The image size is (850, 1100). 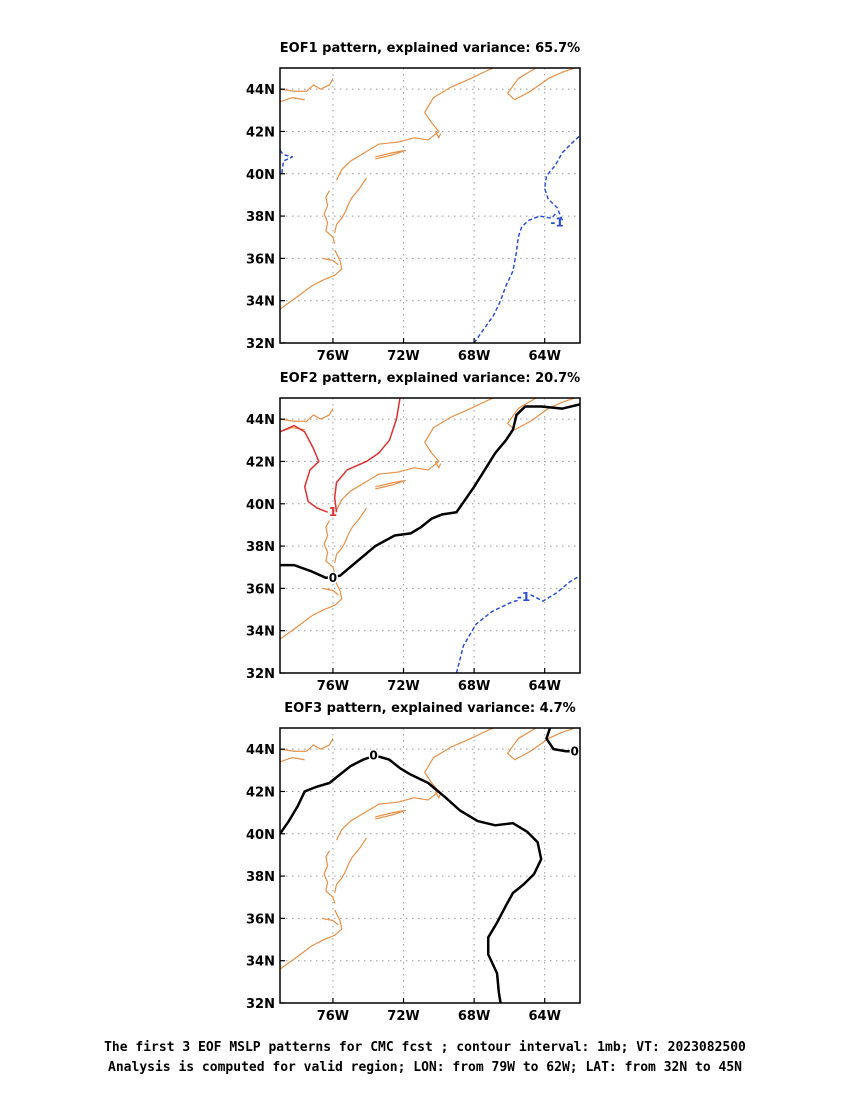 I want to click on eof2-contour-label: -1, so click(x=523, y=597).